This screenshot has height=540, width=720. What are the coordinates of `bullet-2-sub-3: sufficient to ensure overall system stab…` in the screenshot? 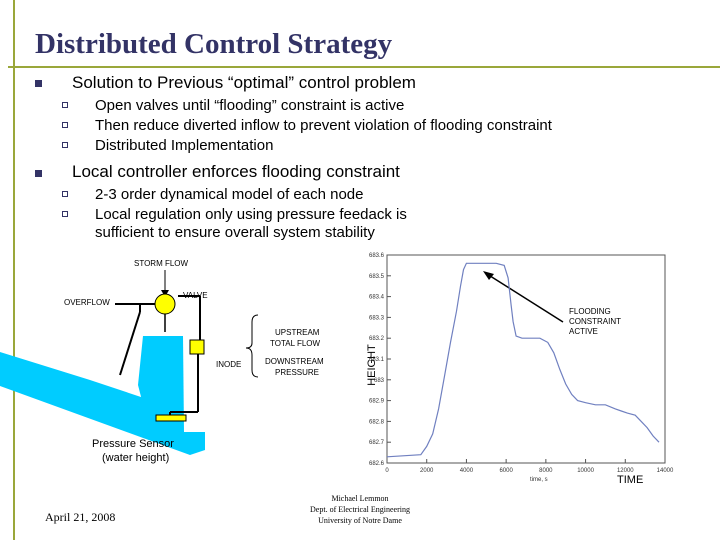 It's located at (235, 232).